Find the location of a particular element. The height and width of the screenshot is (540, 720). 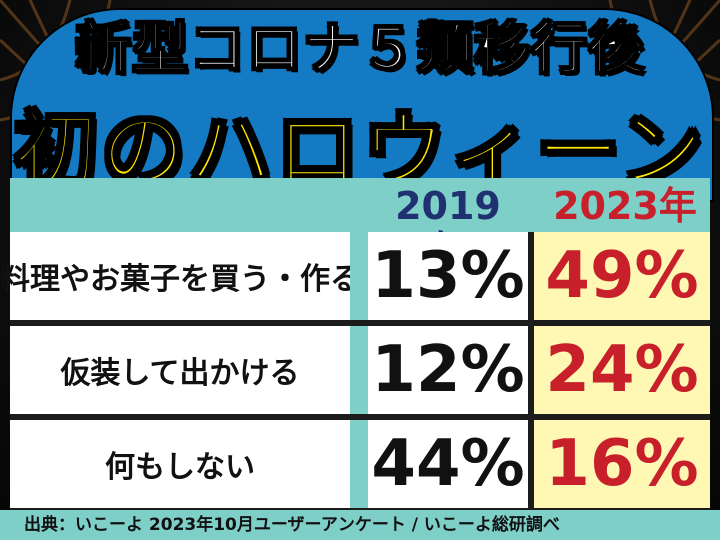

value-2019: 12% is located at coordinates (448, 370).